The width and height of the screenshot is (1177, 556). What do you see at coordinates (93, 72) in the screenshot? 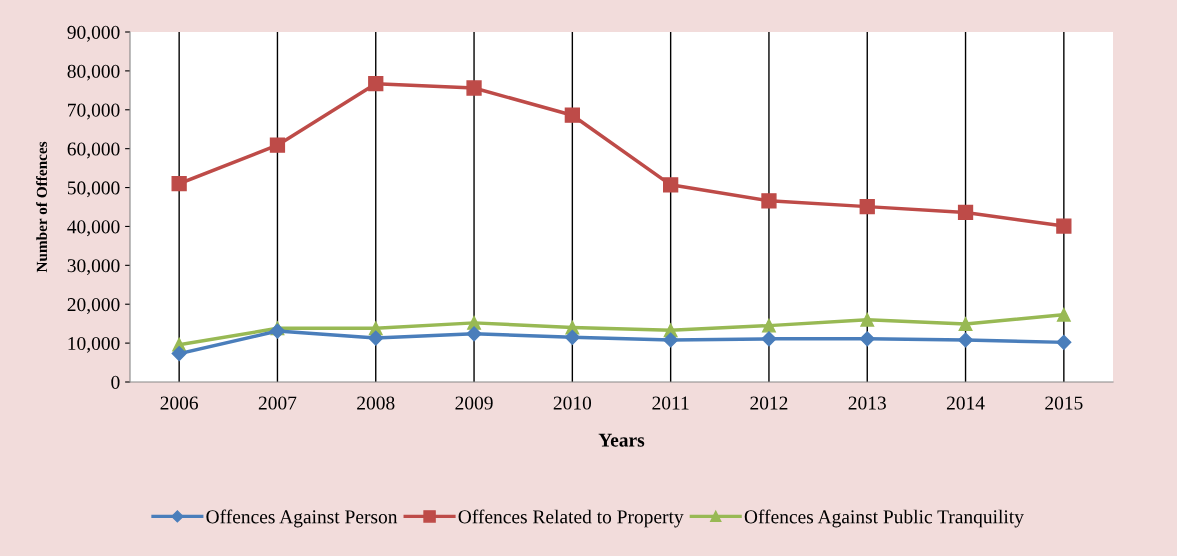
I see `y-tick-label: 80,000` at bounding box center [93, 72].